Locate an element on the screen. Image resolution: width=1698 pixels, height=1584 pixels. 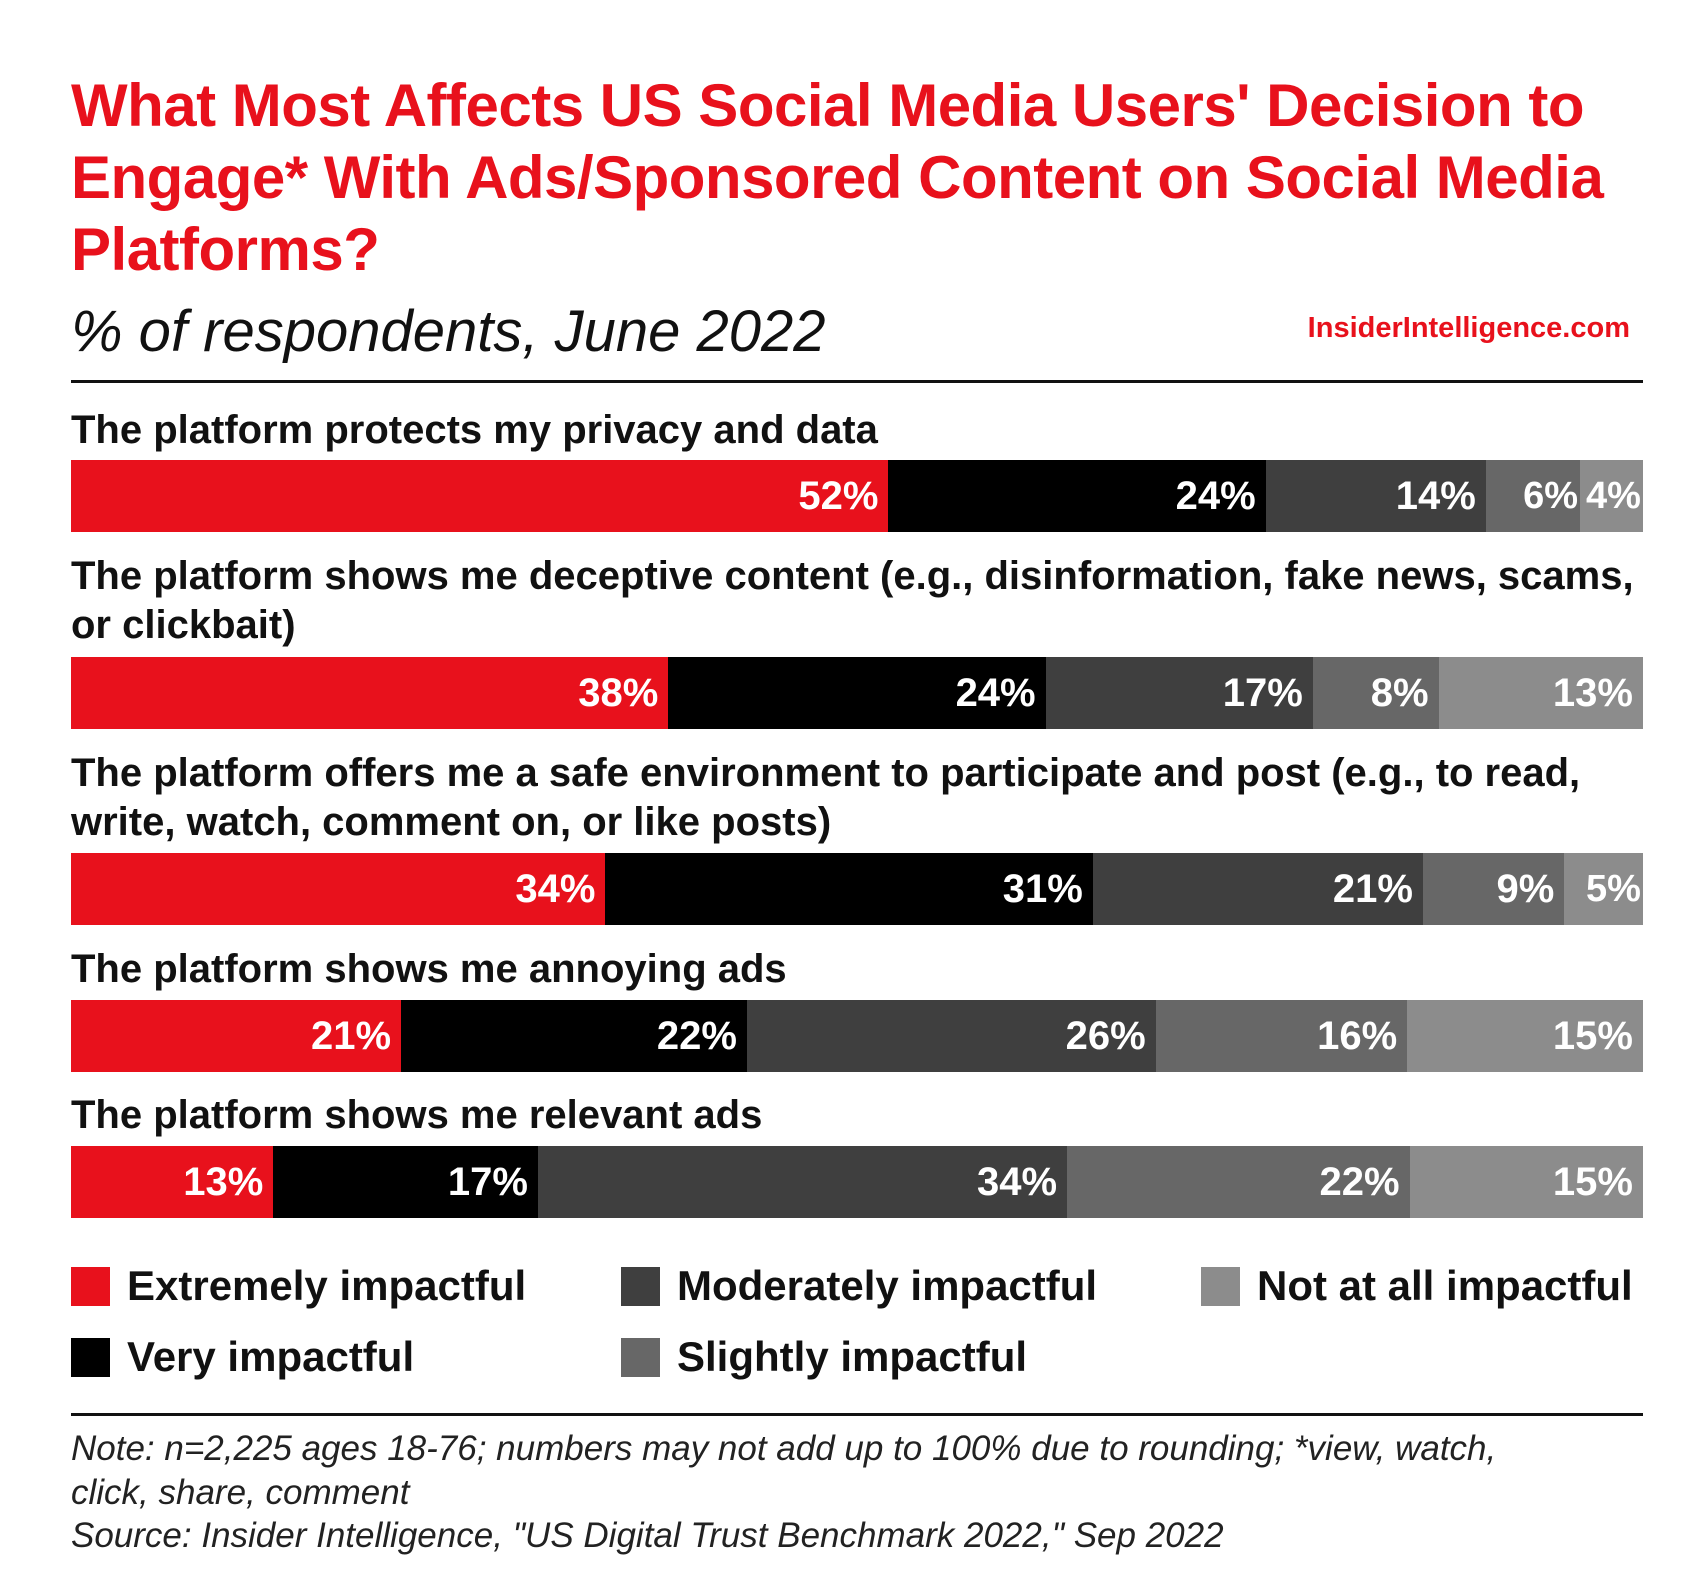
data-label: 9% is located at coordinates (1525, 888).